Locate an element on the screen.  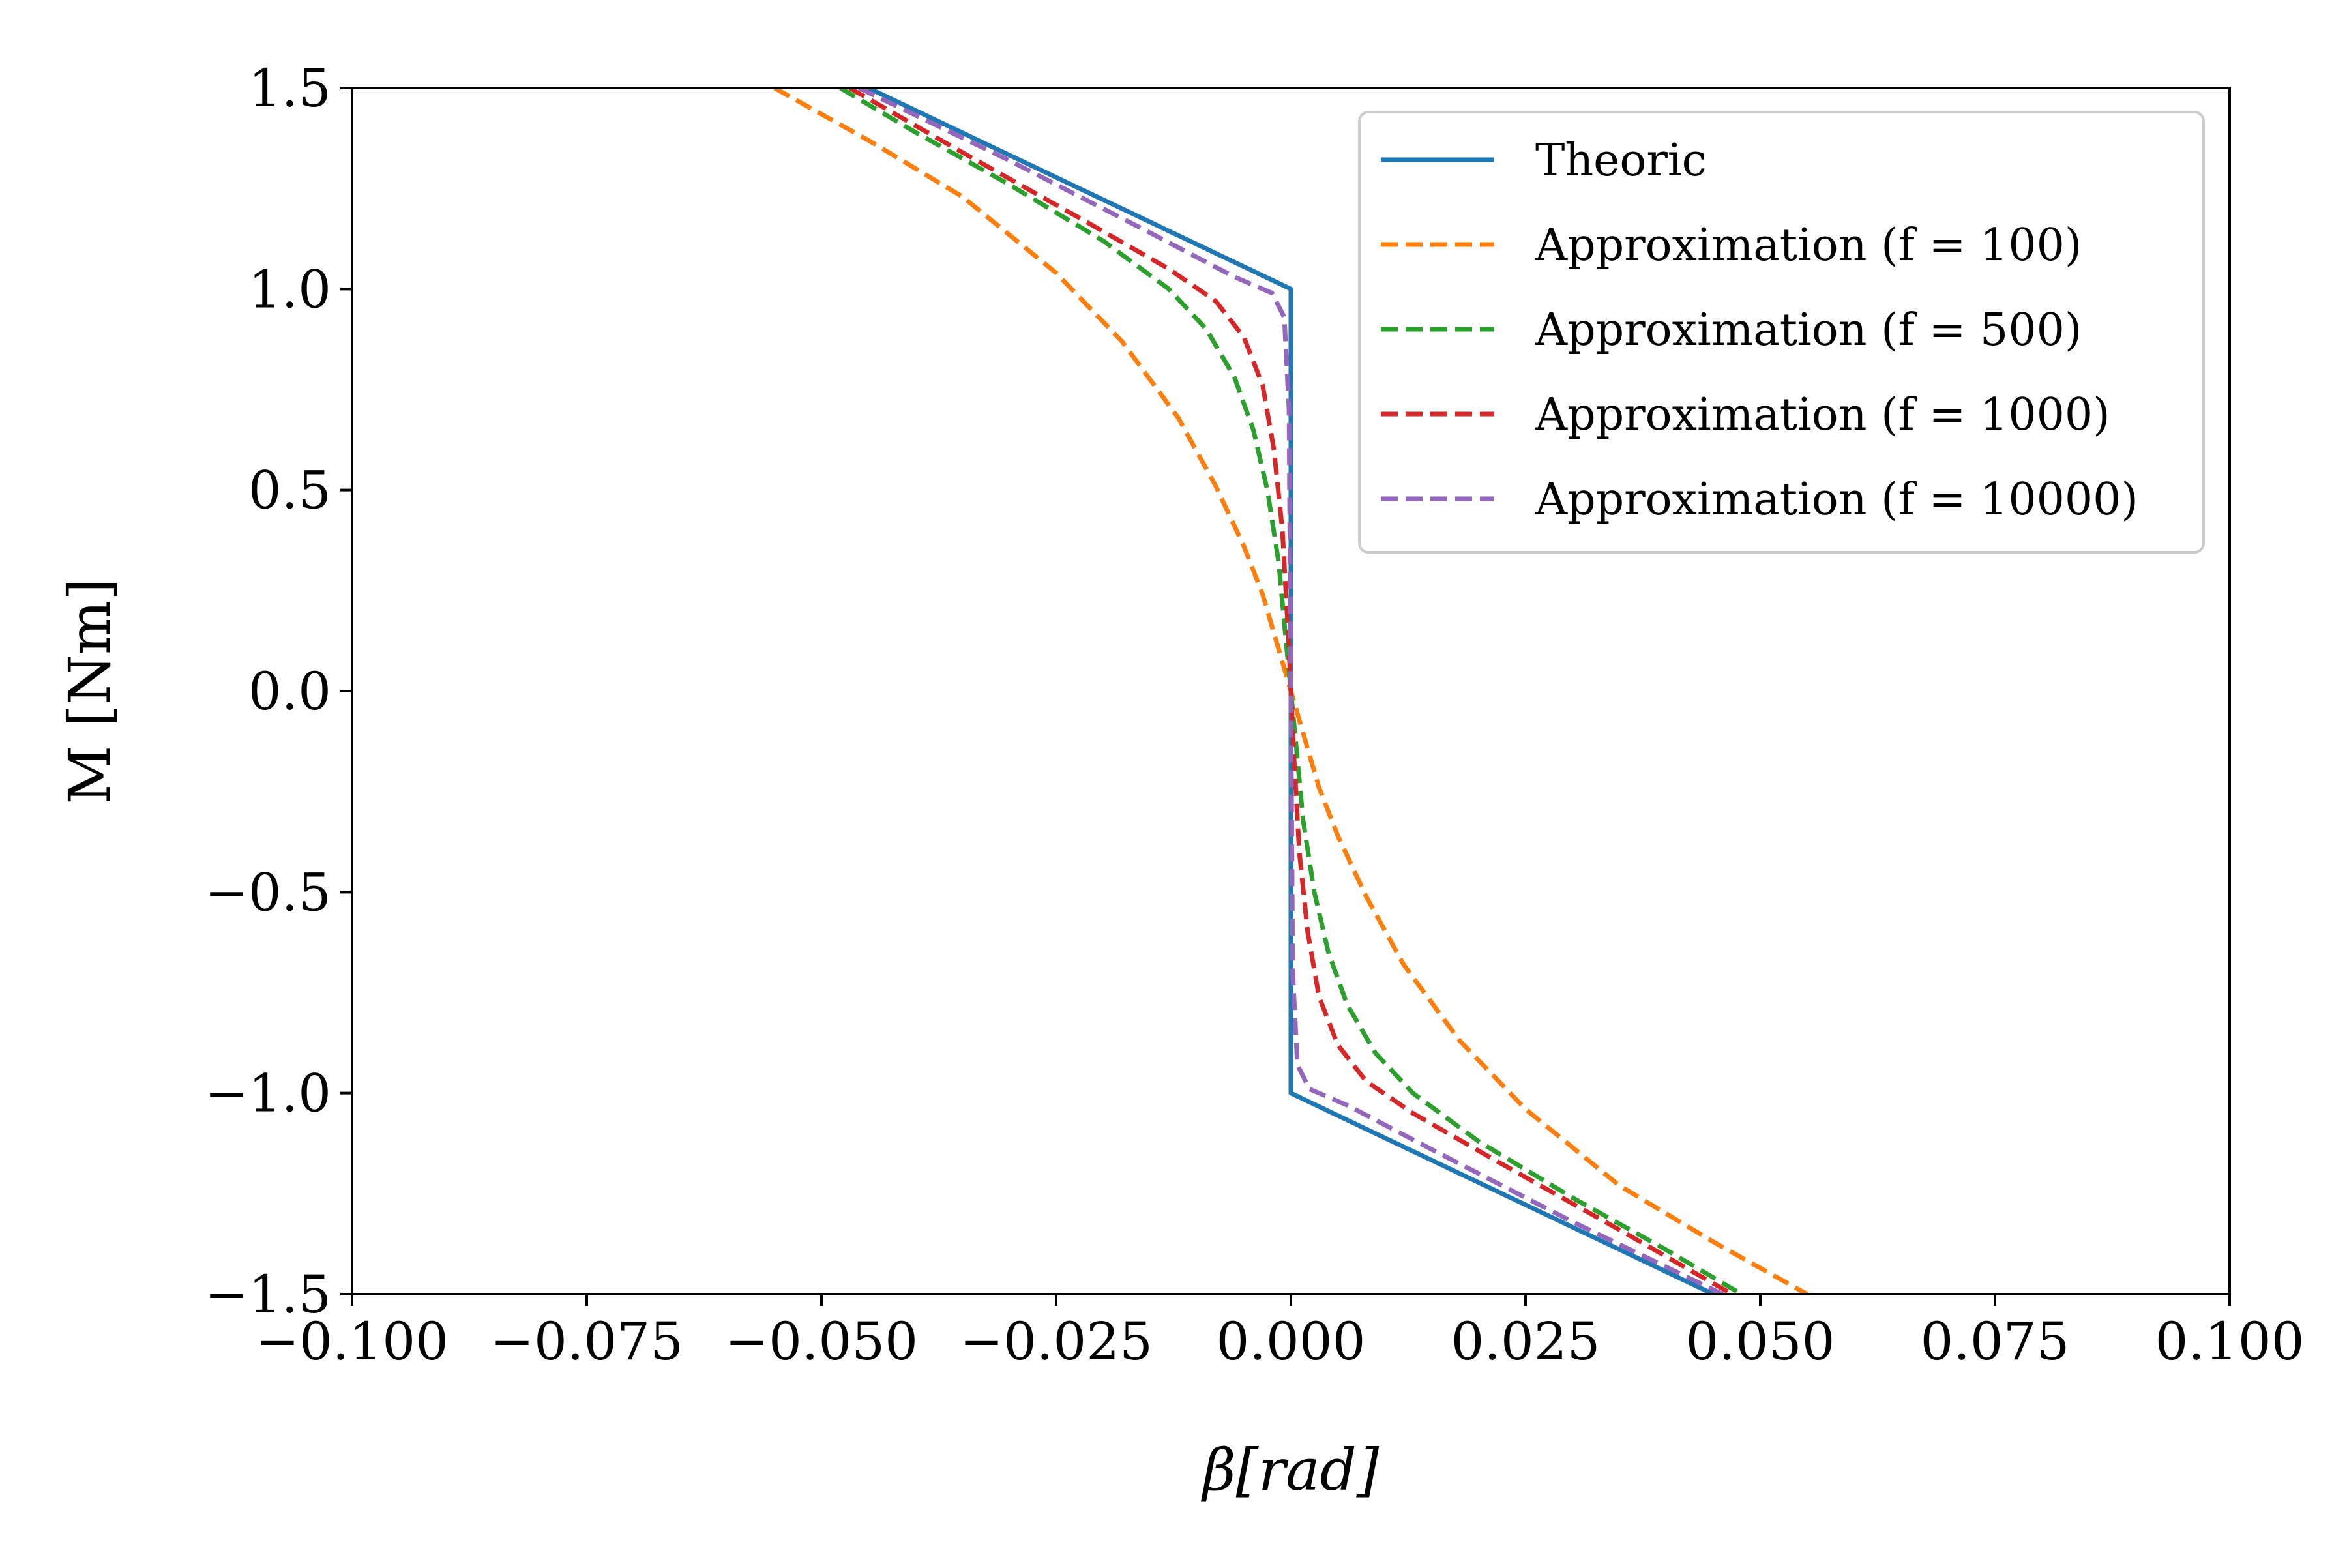
legend-box is located at coordinates (1781, 333).